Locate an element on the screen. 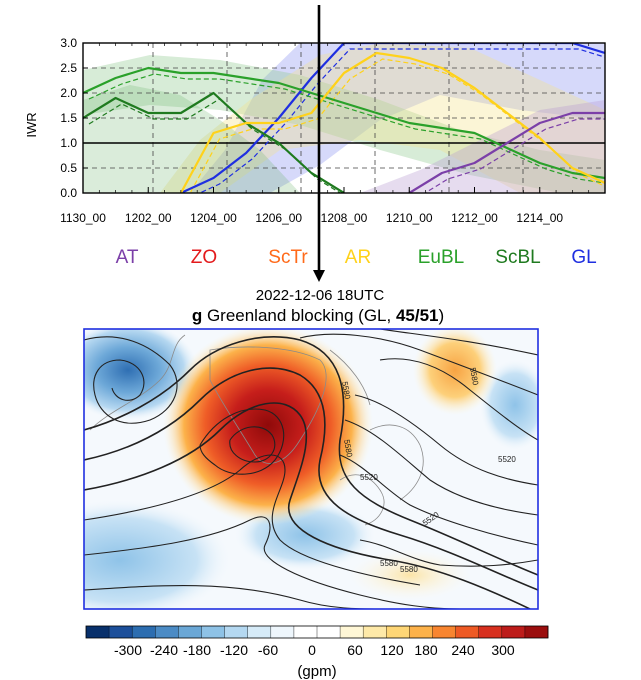 This screenshot has height=680, width=641. series-line-at is located at coordinates (506, 152).